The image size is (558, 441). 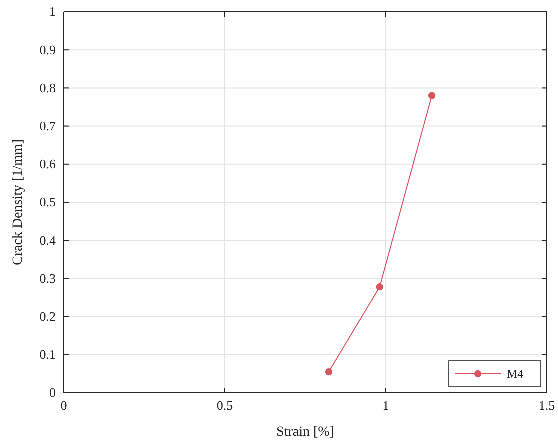 What do you see at coordinates (53, 12) in the screenshot?
I see `y-tick-label: 1` at bounding box center [53, 12].